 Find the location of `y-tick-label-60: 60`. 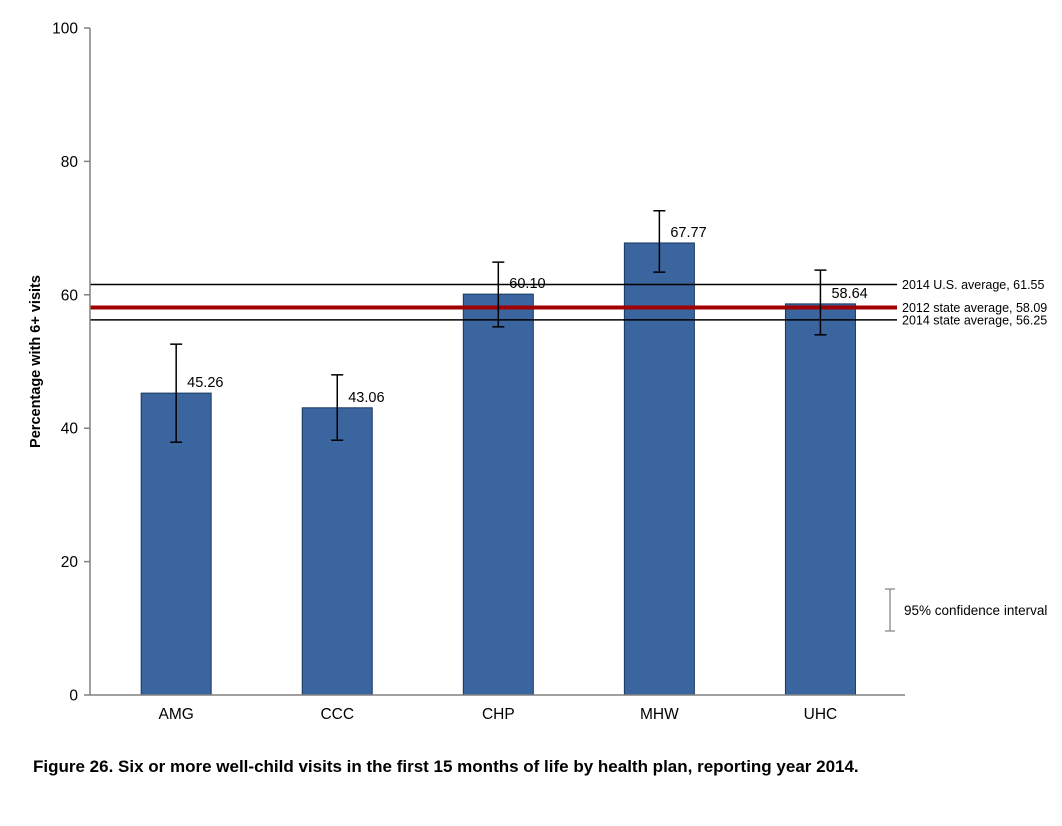

y-tick-label-60: 60 is located at coordinates (70, 295).